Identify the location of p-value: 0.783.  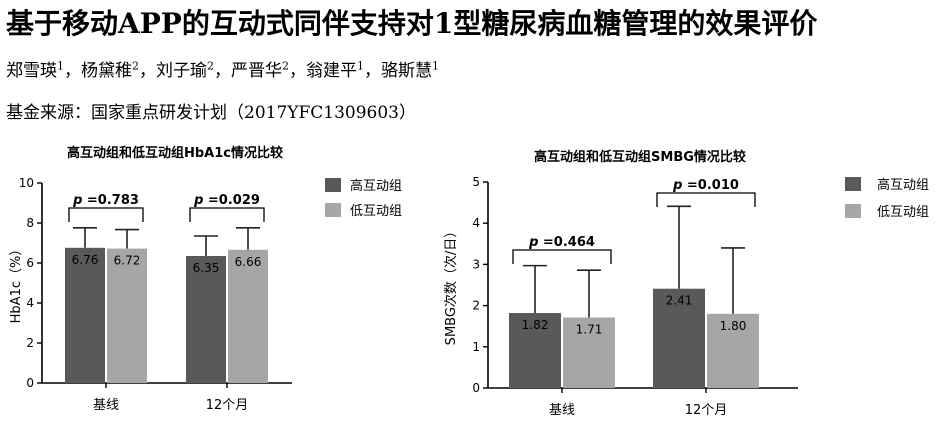
(118, 200).